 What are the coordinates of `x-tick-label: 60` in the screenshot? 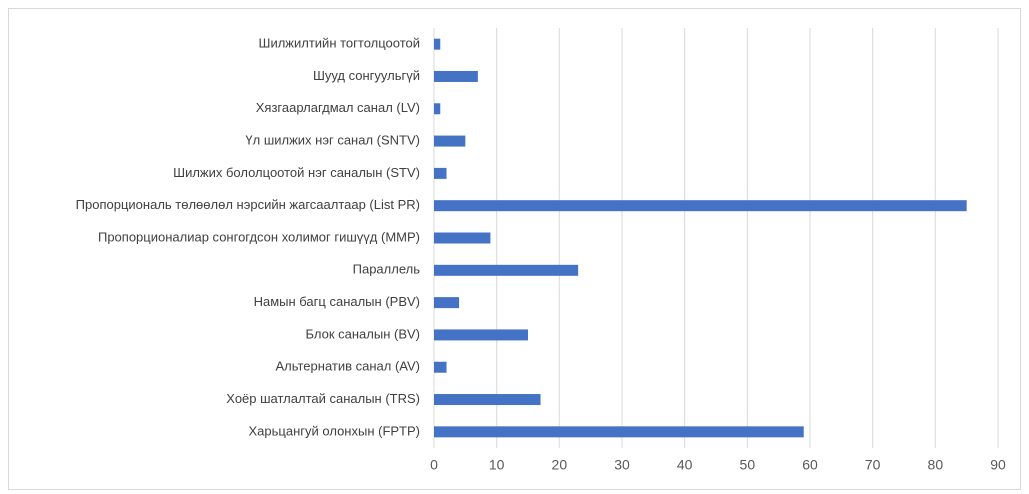 It's located at (810, 465).